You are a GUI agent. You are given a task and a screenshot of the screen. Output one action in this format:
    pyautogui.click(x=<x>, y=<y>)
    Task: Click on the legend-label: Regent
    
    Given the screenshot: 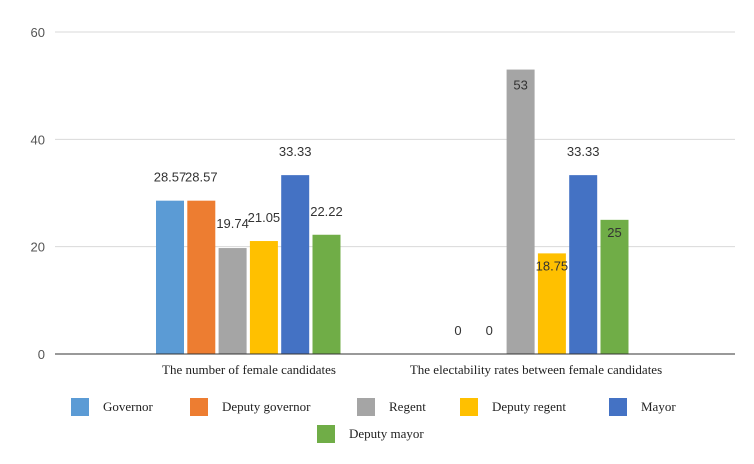 What is the action you would take?
    pyautogui.click(x=407, y=406)
    